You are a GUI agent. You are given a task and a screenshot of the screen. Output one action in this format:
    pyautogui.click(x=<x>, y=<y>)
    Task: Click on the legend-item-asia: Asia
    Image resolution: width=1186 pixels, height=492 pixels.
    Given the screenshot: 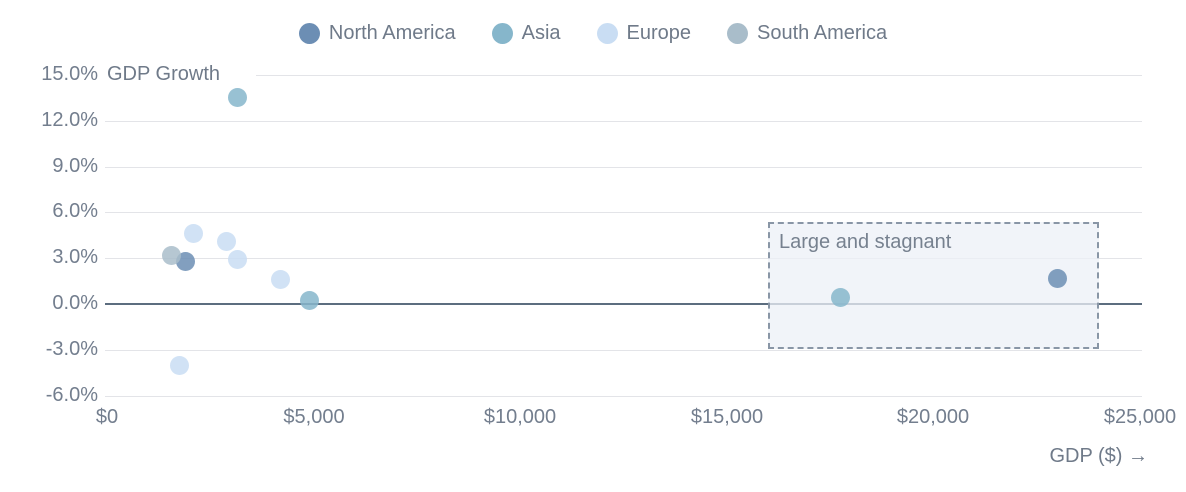 What is the action you would take?
    pyautogui.click(x=526, y=33)
    